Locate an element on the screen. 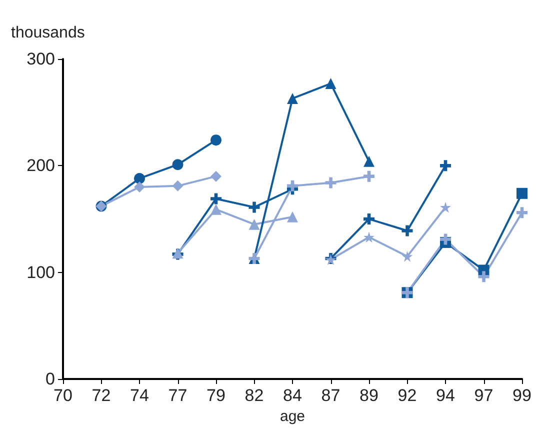 This screenshot has width=550, height=441. x-tick-label: 72 is located at coordinates (101, 395).